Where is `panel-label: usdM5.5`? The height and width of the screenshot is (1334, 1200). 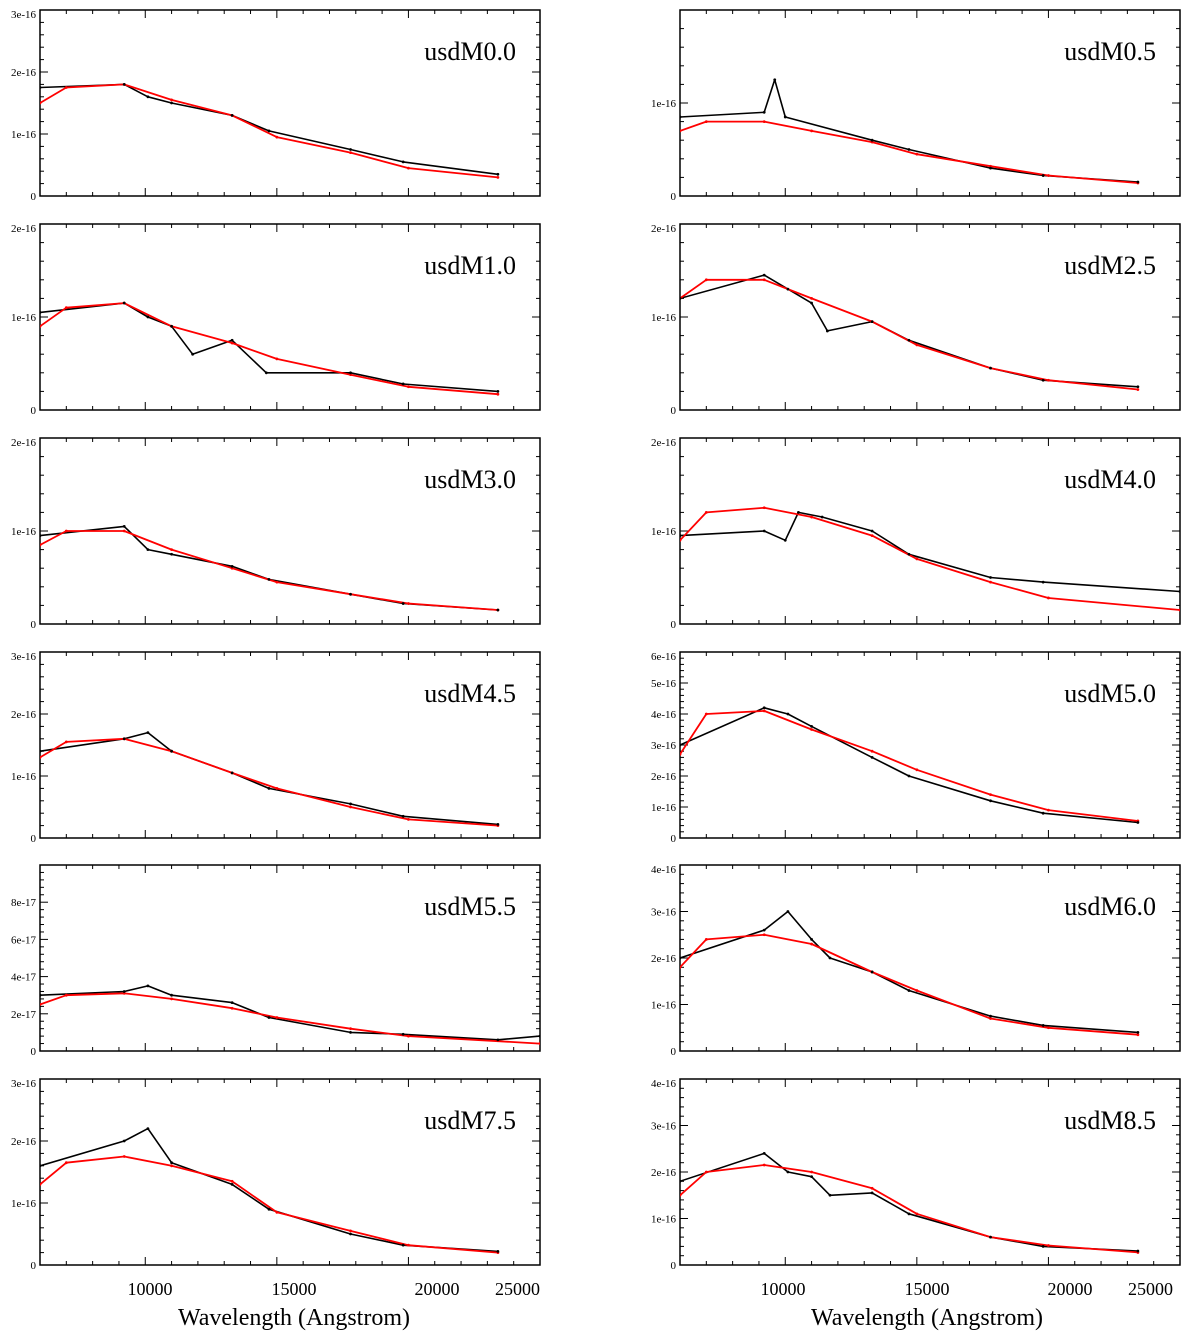 panel-label: usdM5.5 is located at coordinates (470, 906).